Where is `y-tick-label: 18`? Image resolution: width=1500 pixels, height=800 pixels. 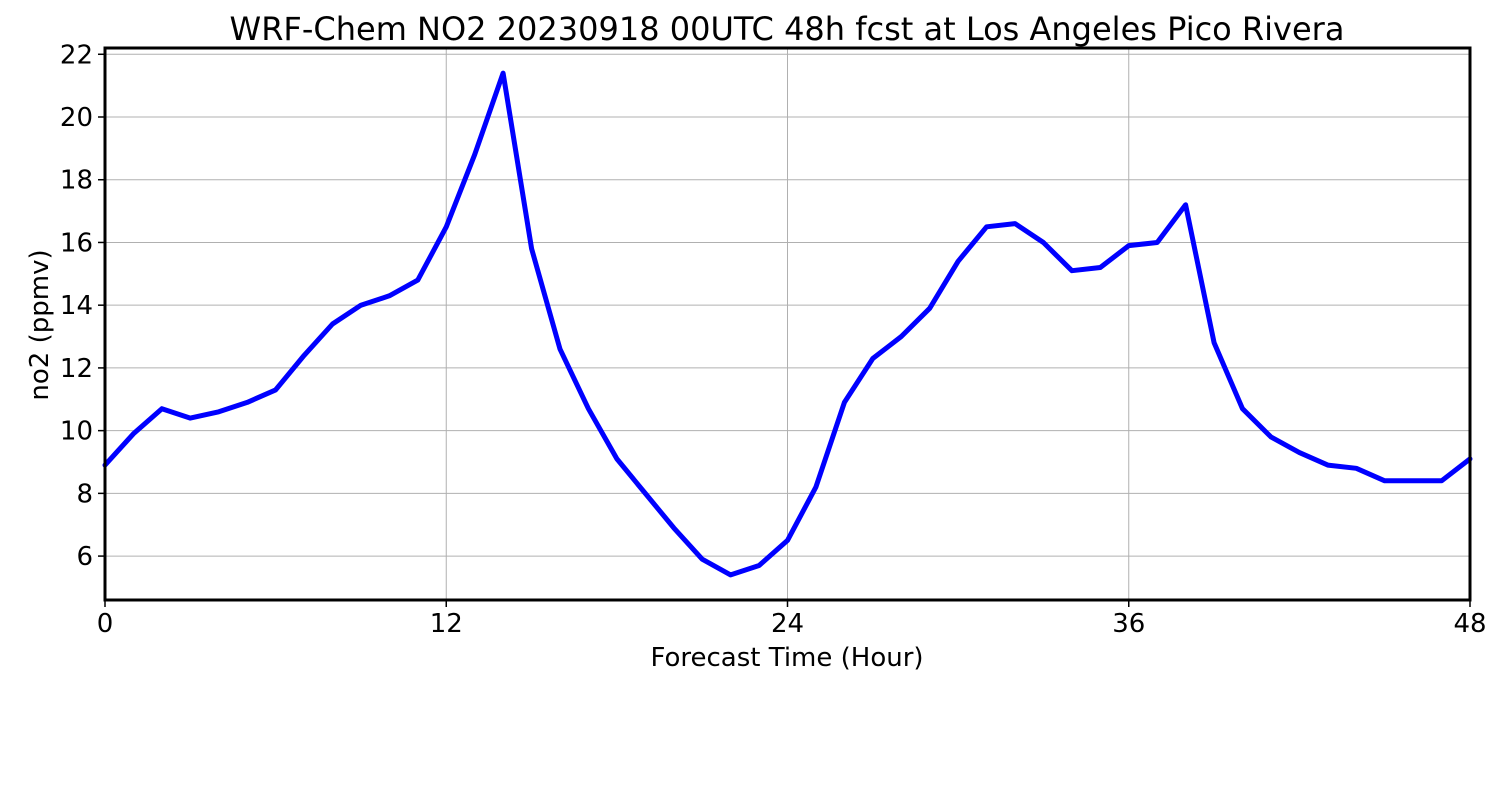 y-tick-label: 18 is located at coordinates (76, 181).